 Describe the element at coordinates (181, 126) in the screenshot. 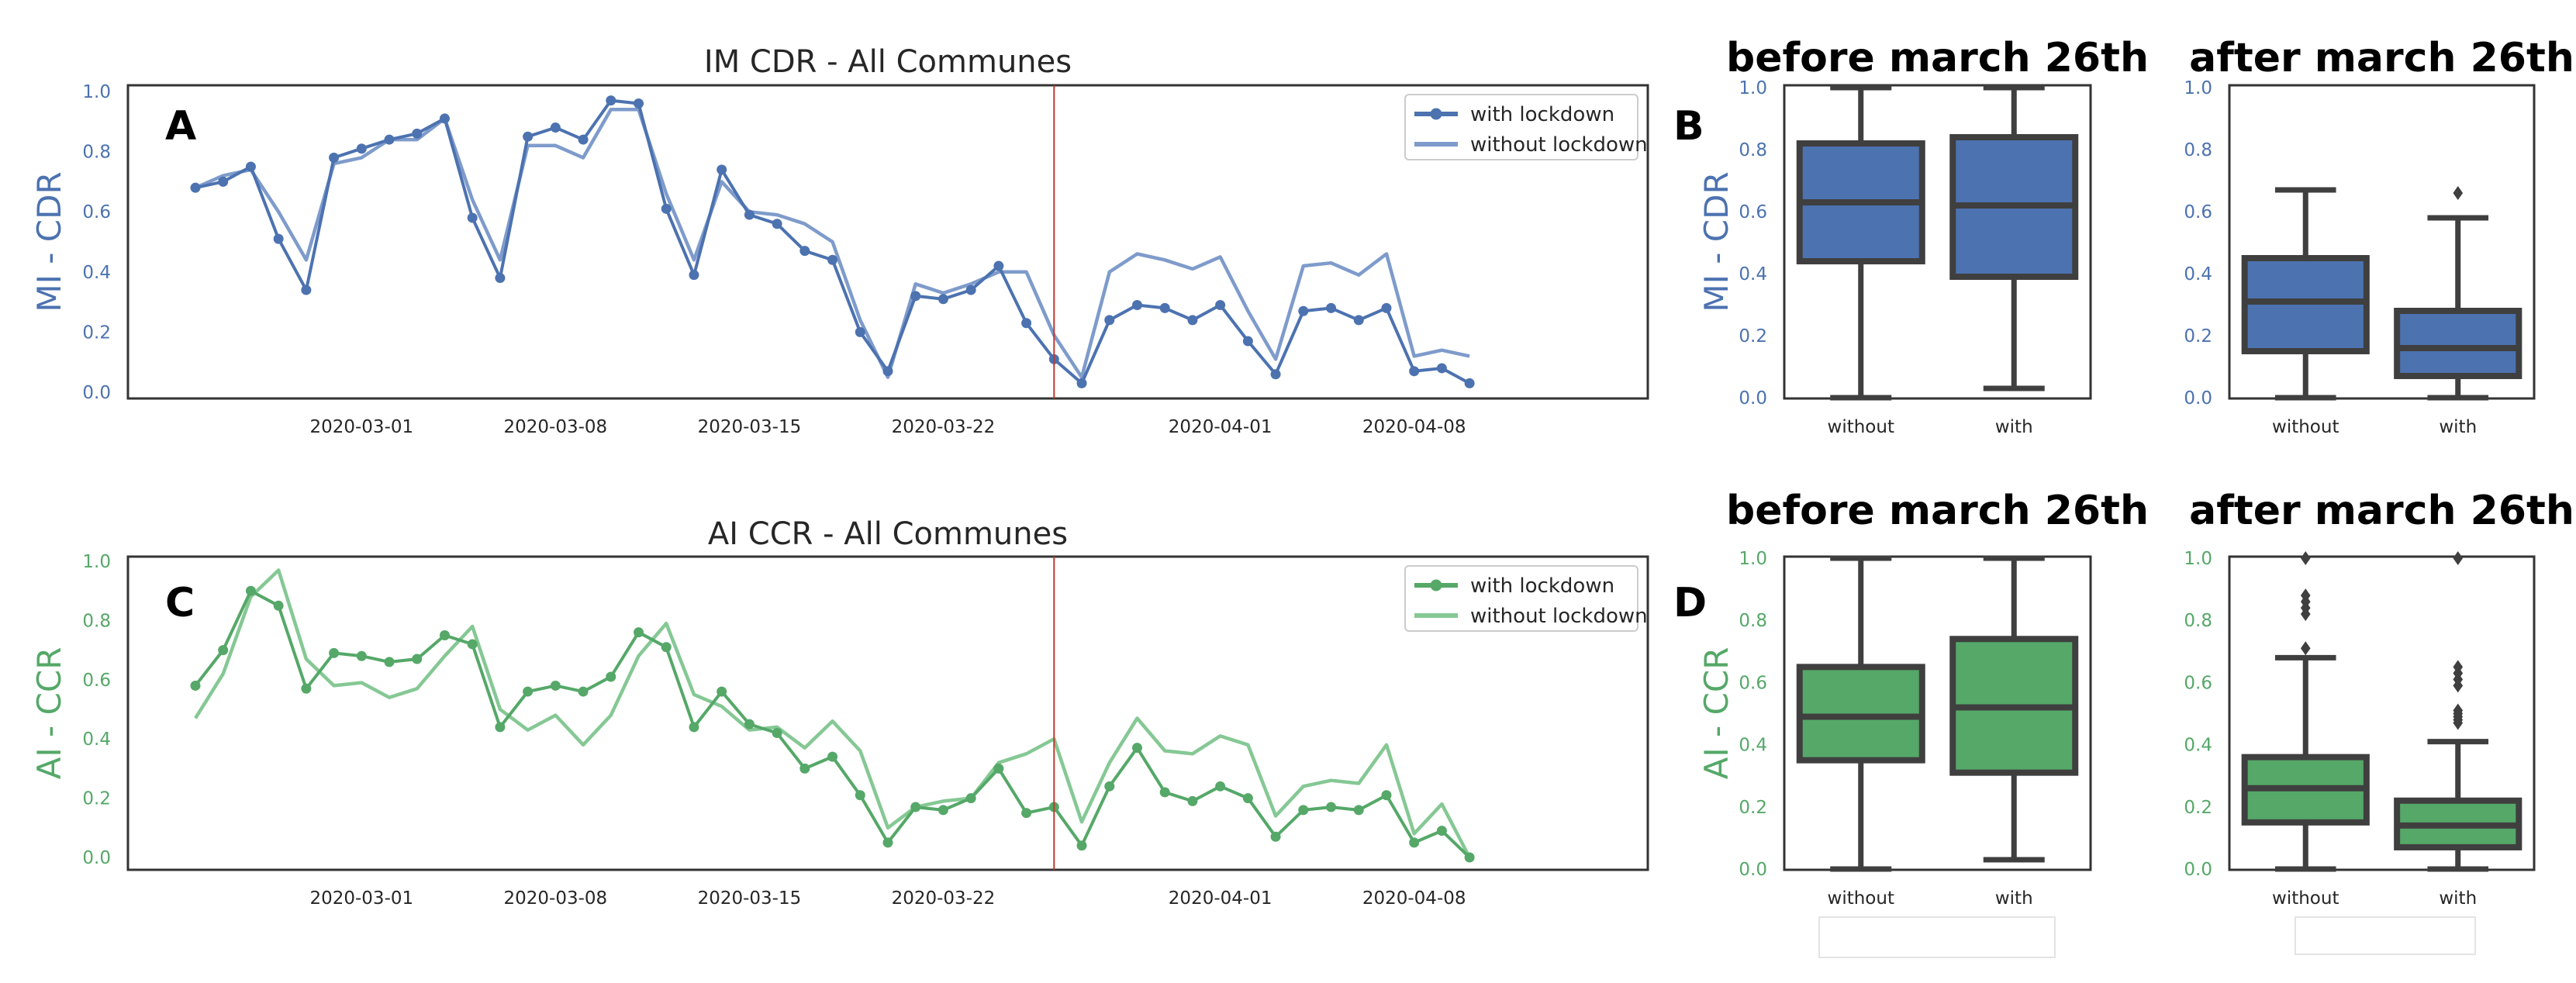

I see `panel-label: A` at that location.